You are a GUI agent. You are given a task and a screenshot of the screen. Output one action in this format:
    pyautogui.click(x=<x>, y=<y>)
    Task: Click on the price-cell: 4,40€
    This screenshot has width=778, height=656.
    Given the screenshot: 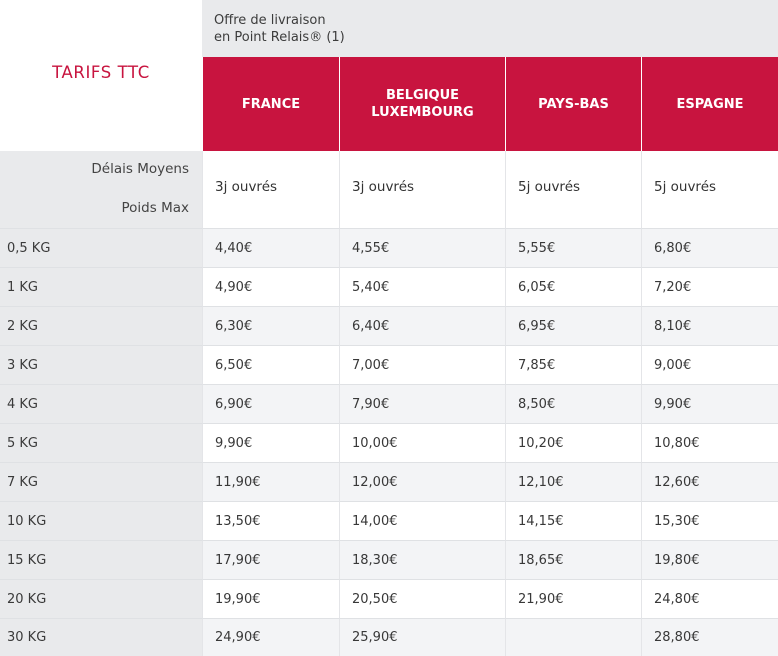 What is the action you would take?
    pyautogui.click(x=270, y=247)
    